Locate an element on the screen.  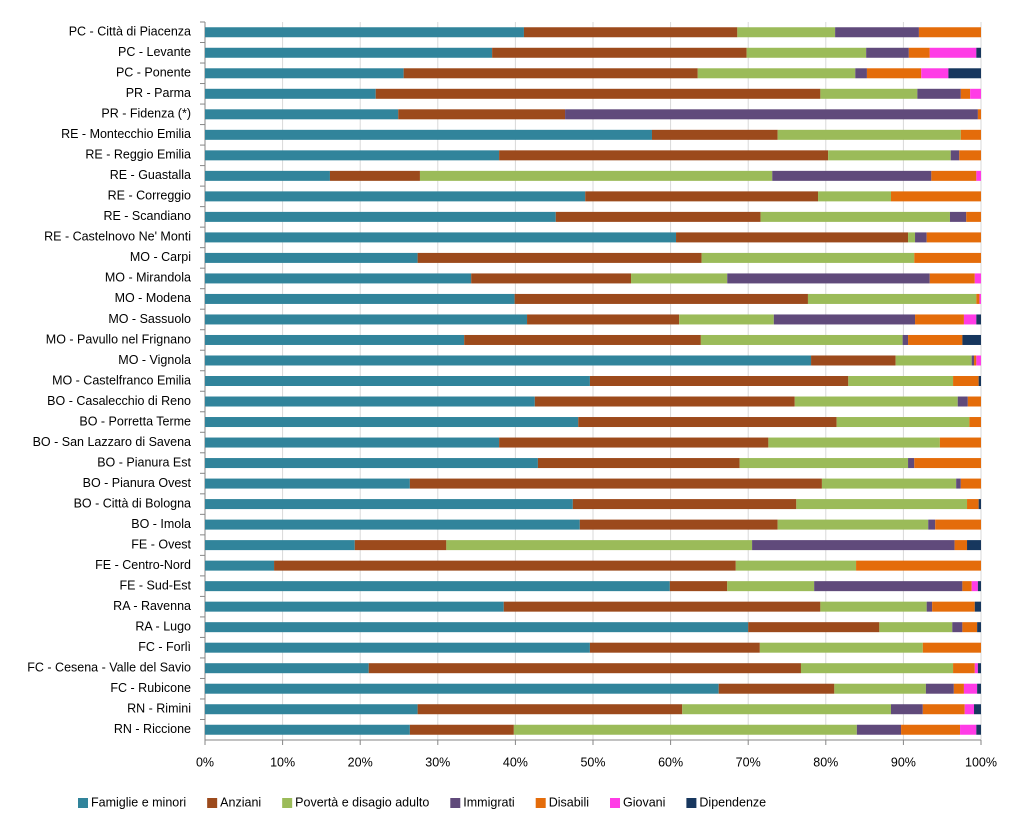
y-tick-label: MO - Sassuolo is located at coordinates (149, 319).